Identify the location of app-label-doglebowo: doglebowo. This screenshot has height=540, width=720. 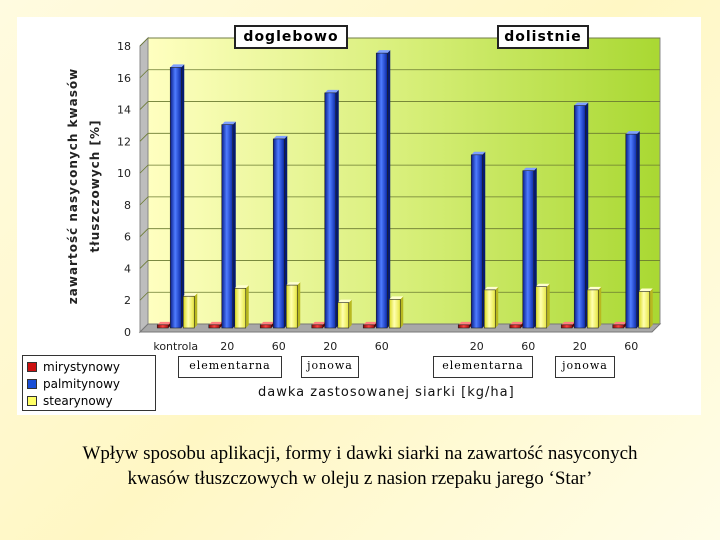
(291, 37).